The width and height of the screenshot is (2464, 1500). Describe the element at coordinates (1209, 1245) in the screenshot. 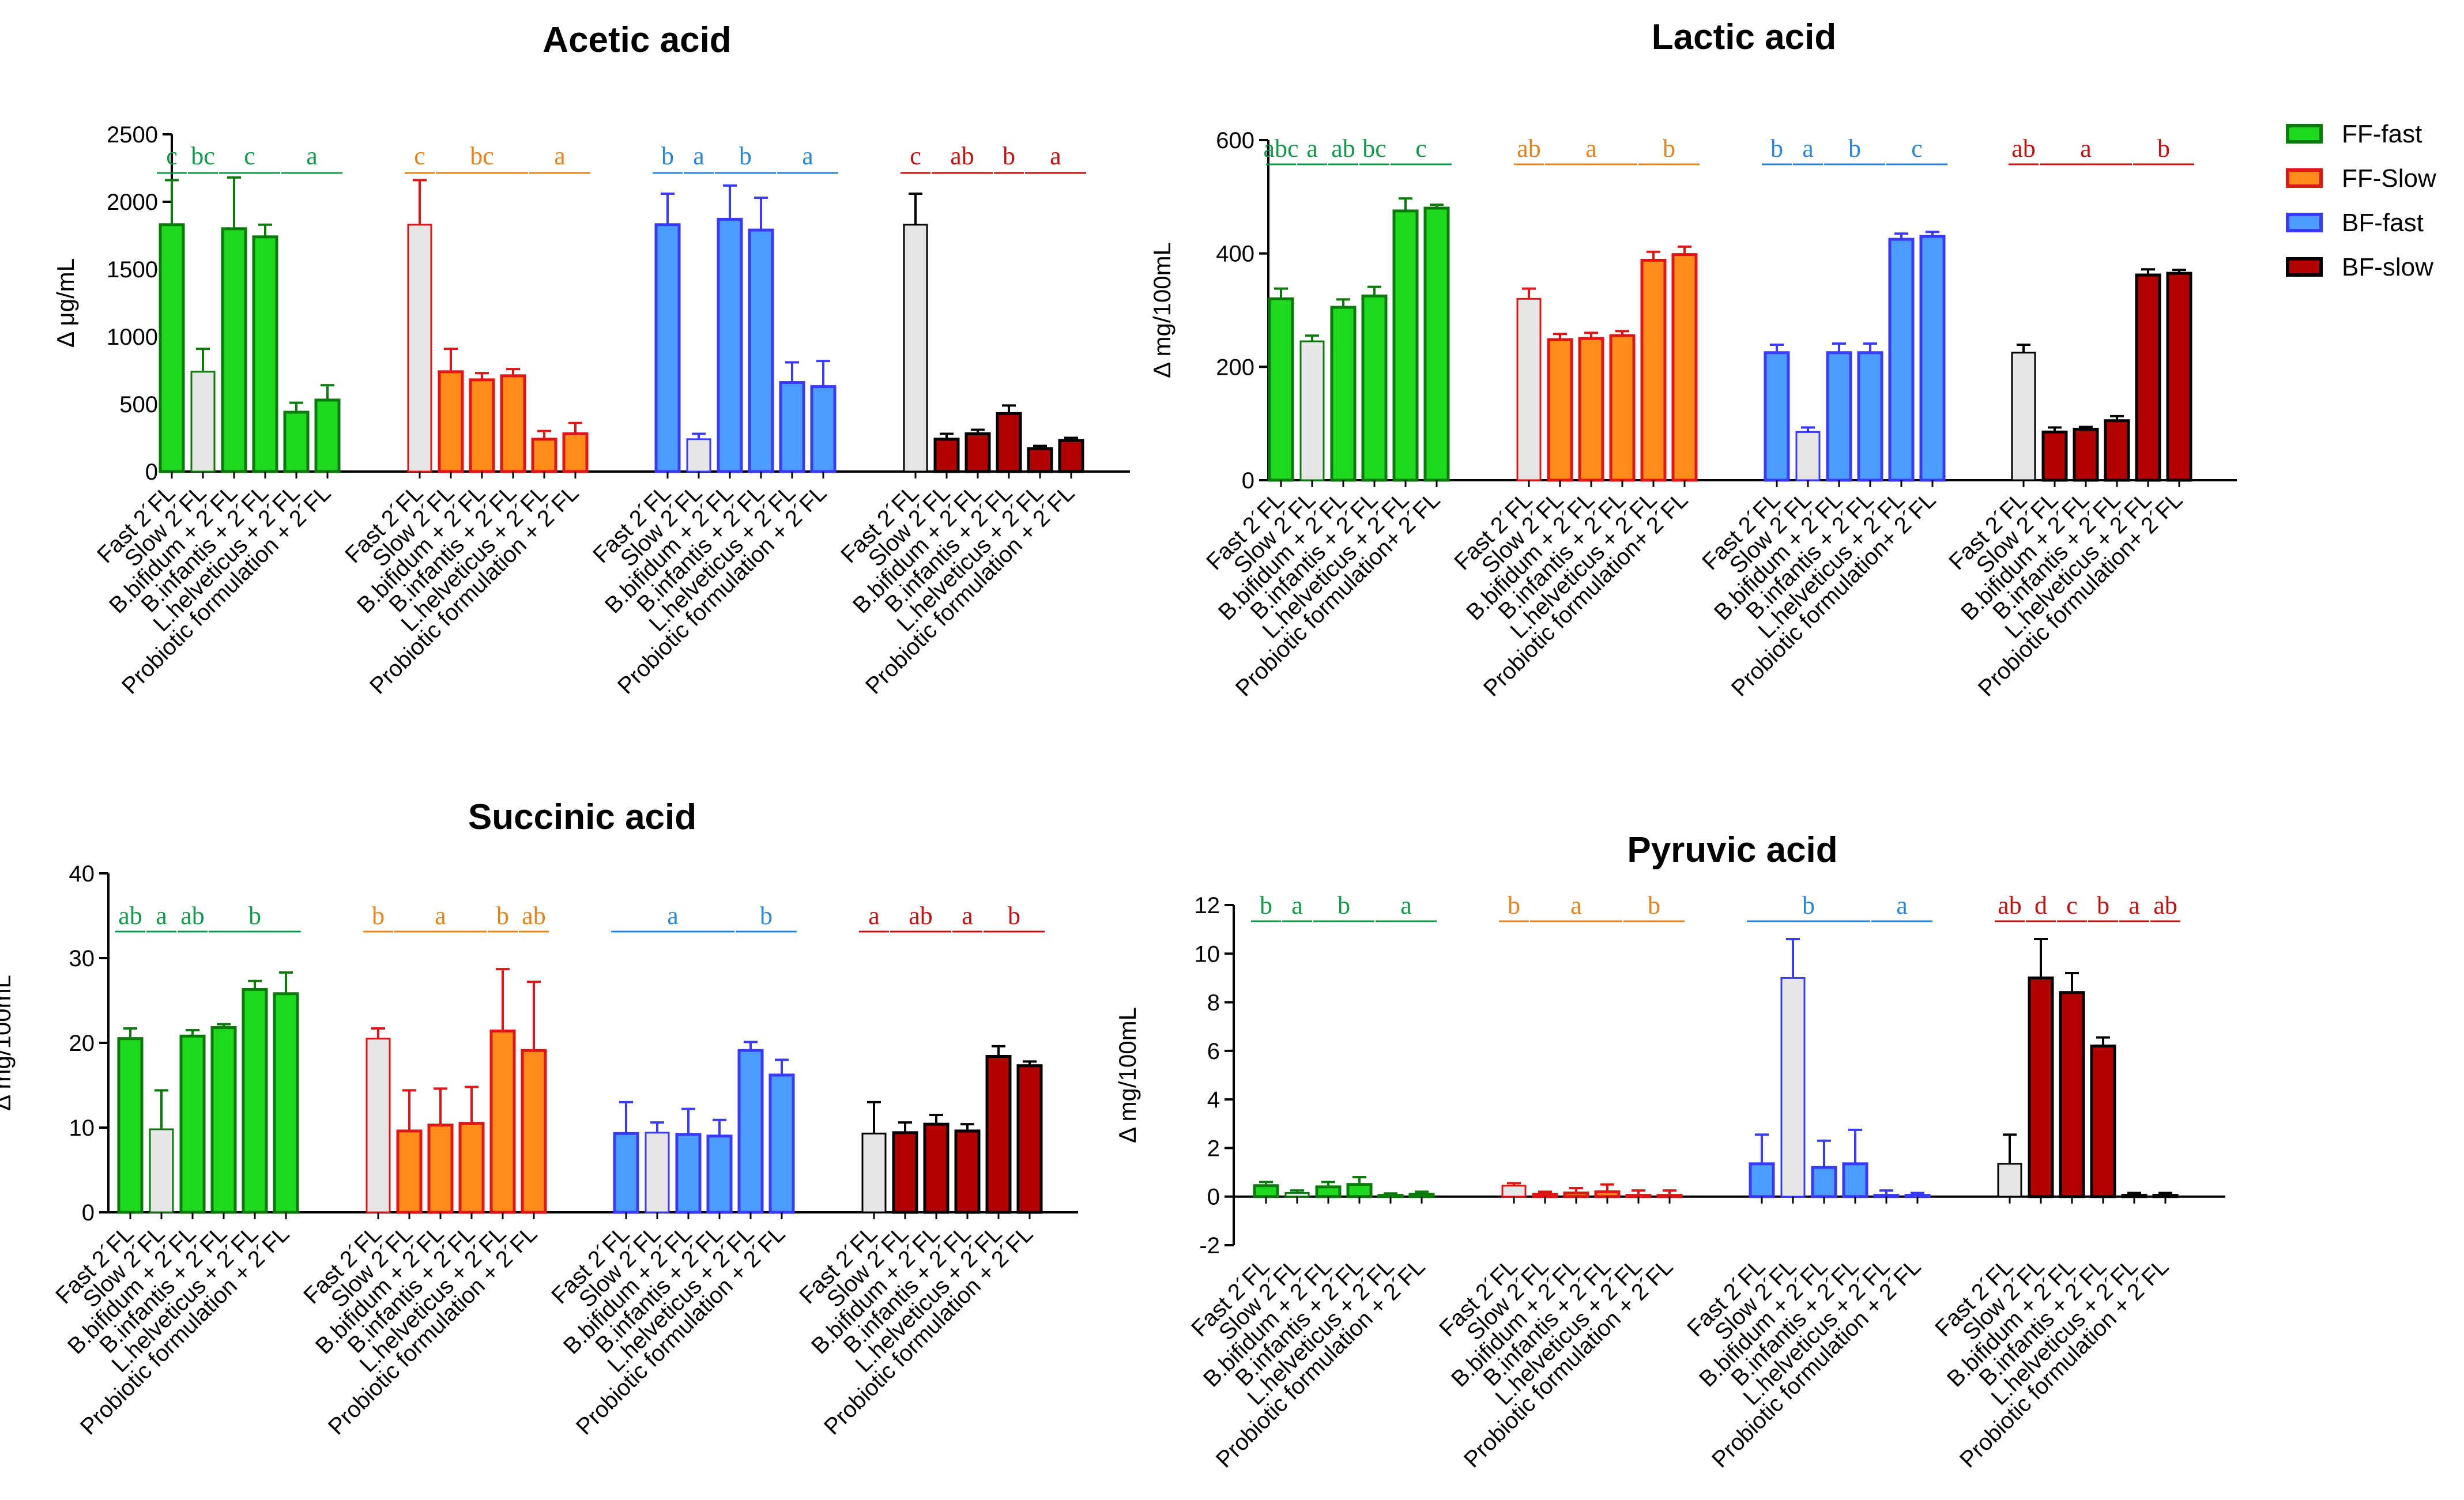

I see `y-tick-label: -2` at that location.